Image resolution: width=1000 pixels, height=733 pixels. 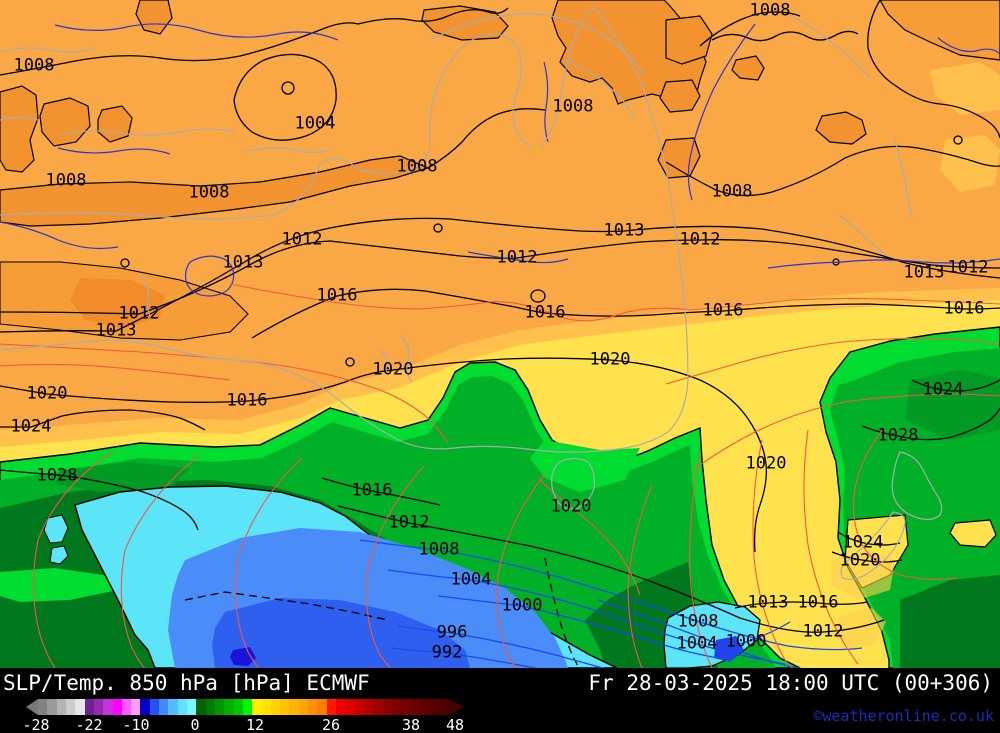 What do you see at coordinates (255, 724) in the screenshot?
I see `legend-tick: 12` at bounding box center [255, 724].